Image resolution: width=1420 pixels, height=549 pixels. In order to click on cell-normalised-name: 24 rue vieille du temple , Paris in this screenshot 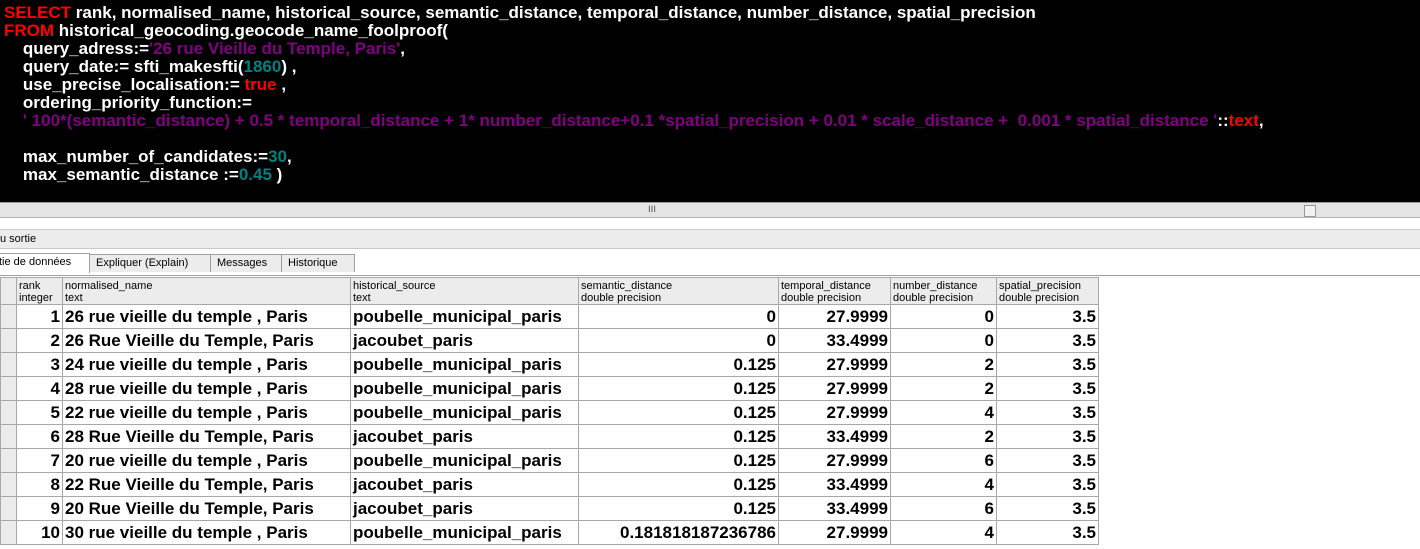, I will do `click(206, 364)`.